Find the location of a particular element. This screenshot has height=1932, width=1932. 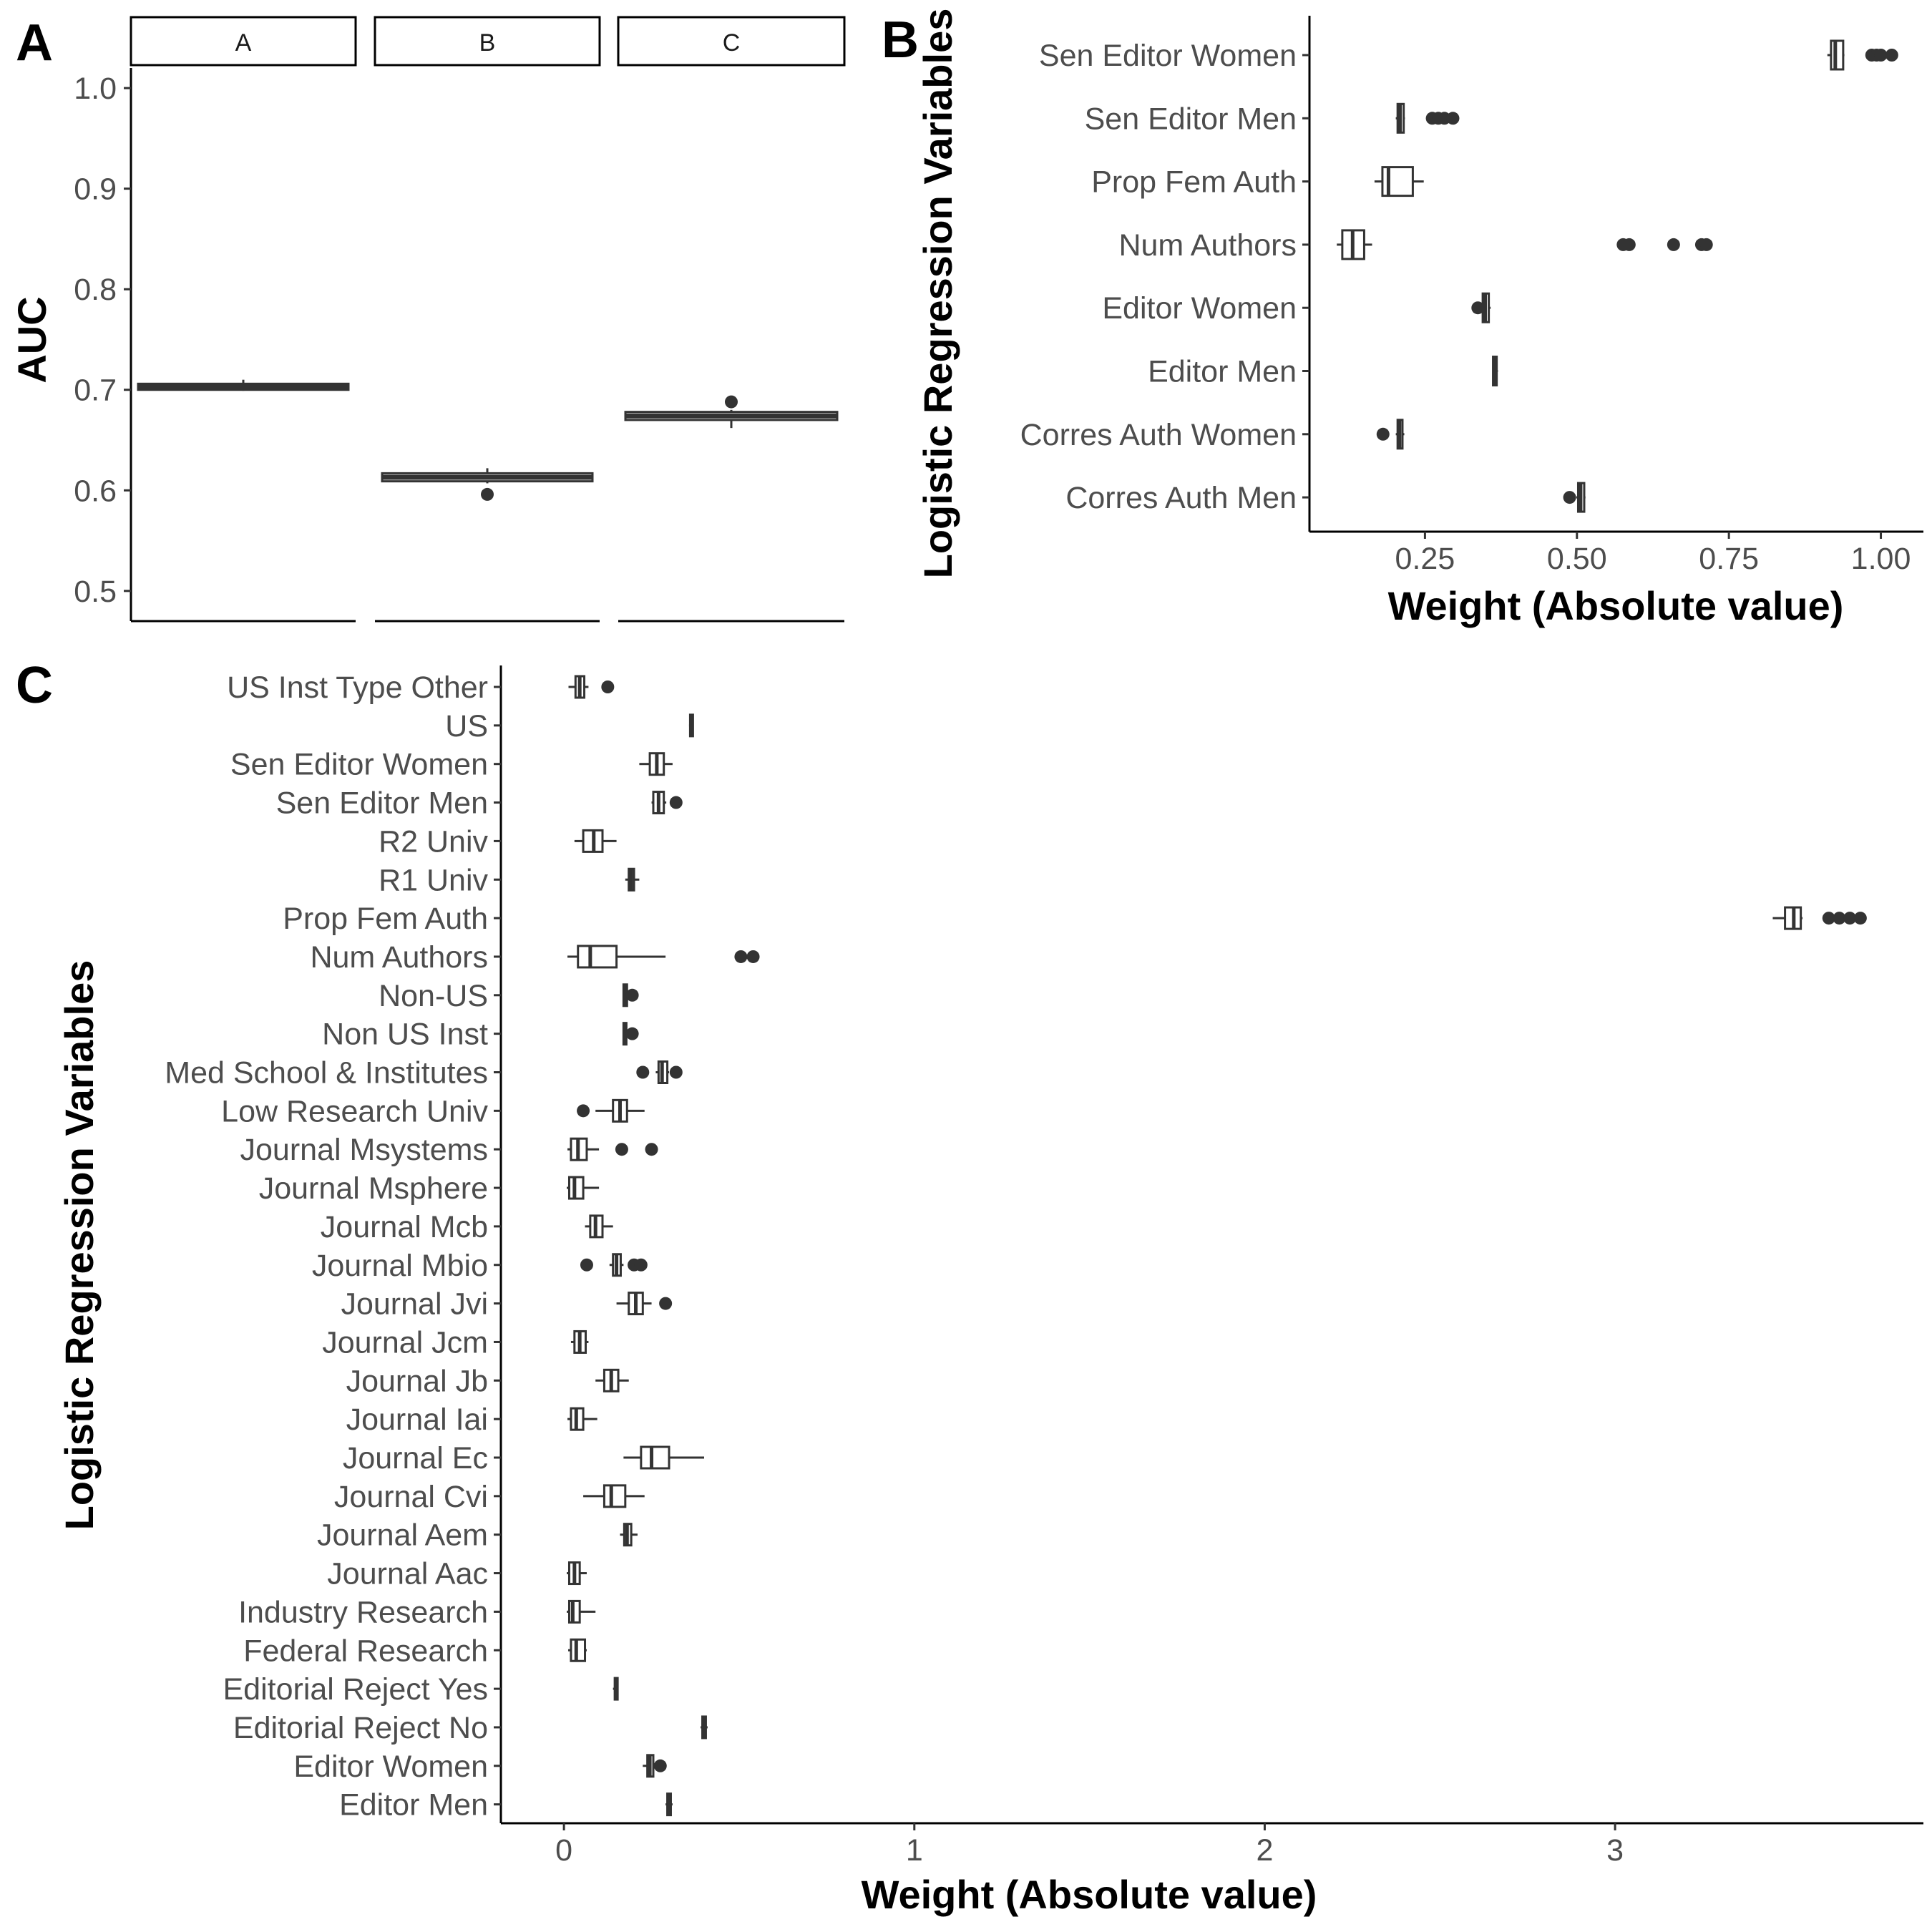

panel-b-y-axis-title: Logistic Regression Variables is located at coordinates (937, 294).